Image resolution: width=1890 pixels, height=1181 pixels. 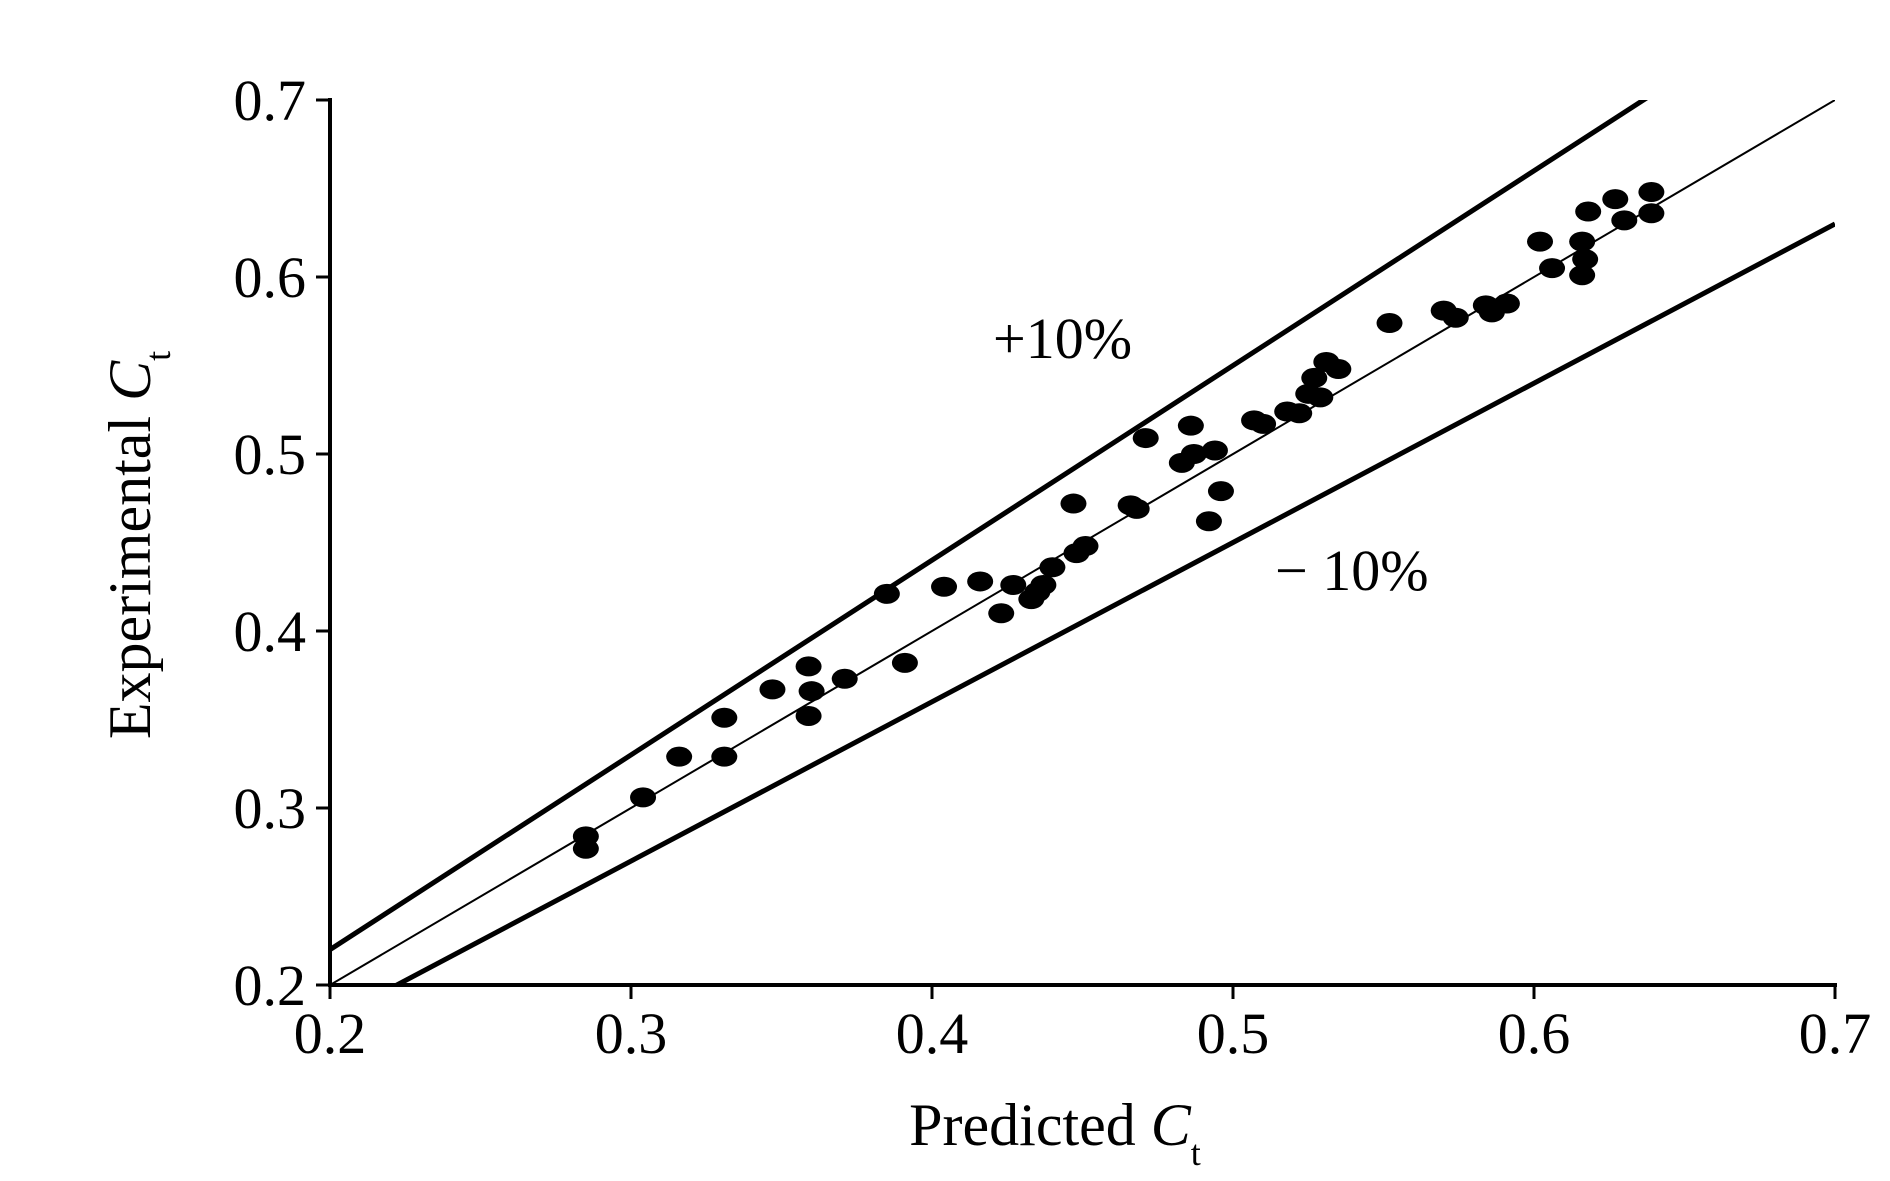 I want to click on y-tick-label: 0.4, so click(x=270, y=631).